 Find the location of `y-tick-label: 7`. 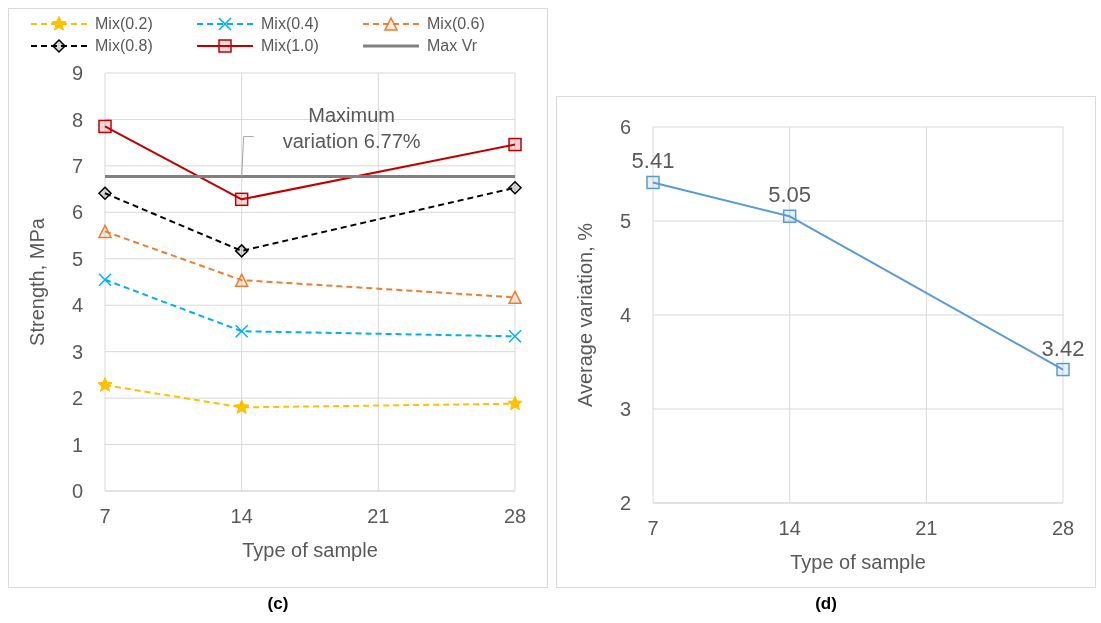

y-tick-label: 7 is located at coordinates (77, 165).